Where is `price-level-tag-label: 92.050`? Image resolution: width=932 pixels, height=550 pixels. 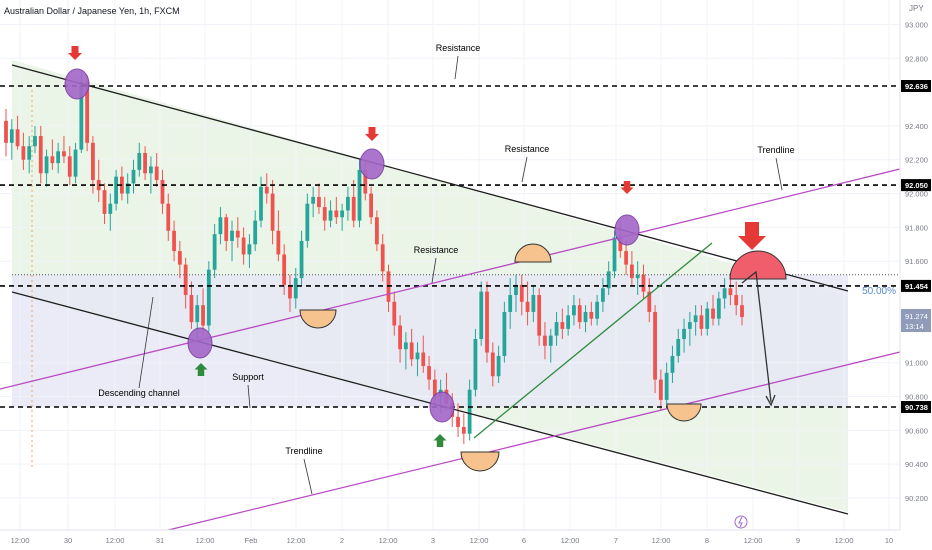 price-level-tag-label: 92.050 is located at coordinates (916, 185).